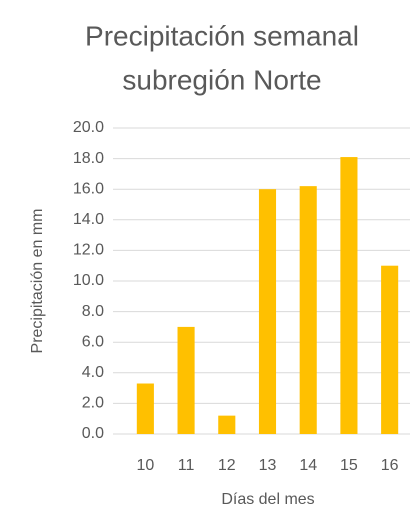 This screenshot has height=512, width=410. I want to click on x-tick-label: 16, so click(390, 465).